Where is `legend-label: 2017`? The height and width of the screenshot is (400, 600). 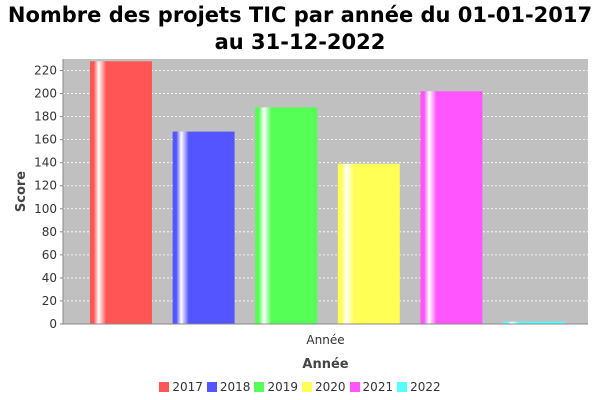
legend-label: 2017 is located at coordinates (187, 387).